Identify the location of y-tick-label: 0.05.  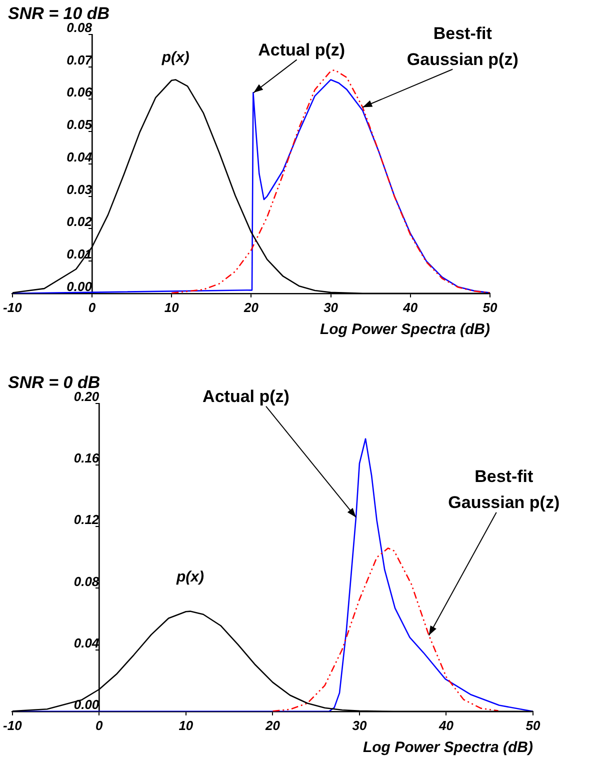
(79, 124).